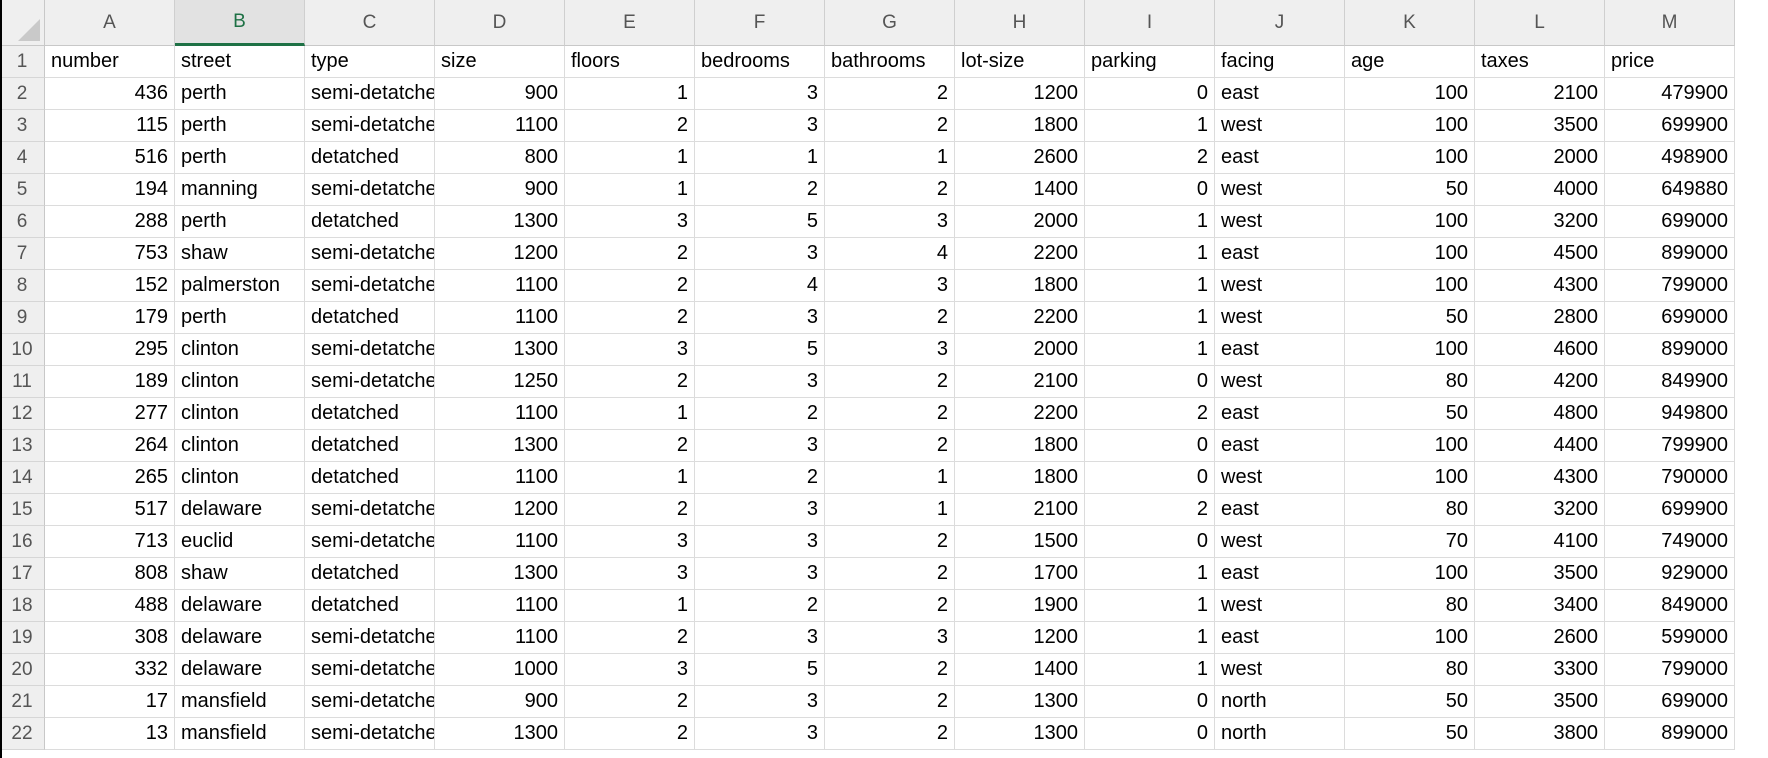 The image size is (1768, 758). Describe the element at coordinates (1280, 158) in the screenshot. I see `cell-j4: east` at that location.